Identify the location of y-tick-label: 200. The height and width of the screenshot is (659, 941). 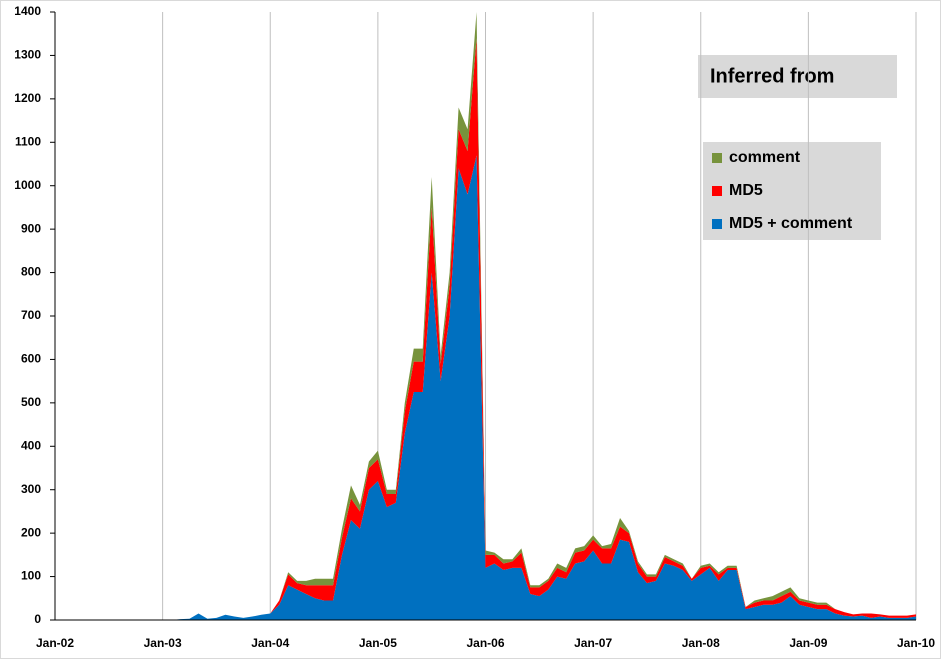
(31, 532).